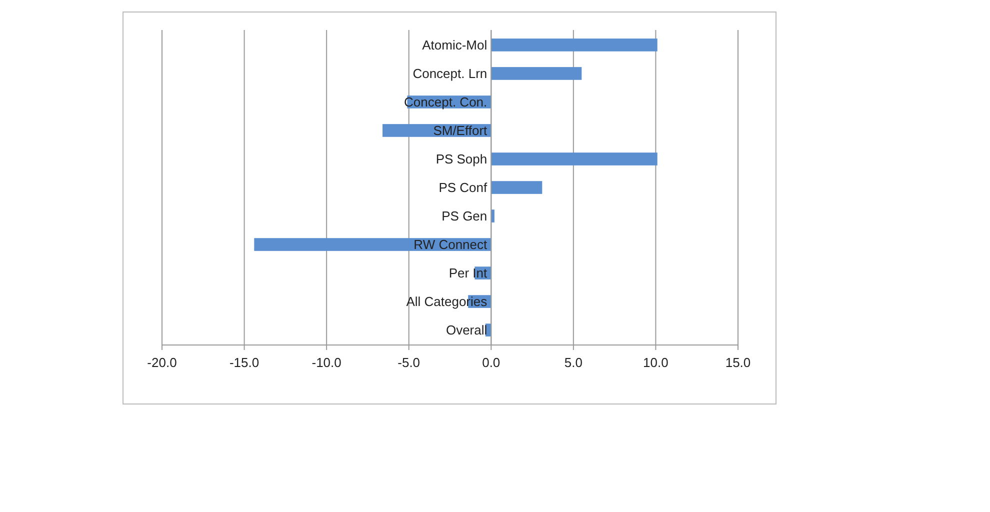 This screenshot has height=512, width=990. Describe the element at coordinates (451, 244) in the screenshot. I see `y-tick-label: RW Connect` at that location.